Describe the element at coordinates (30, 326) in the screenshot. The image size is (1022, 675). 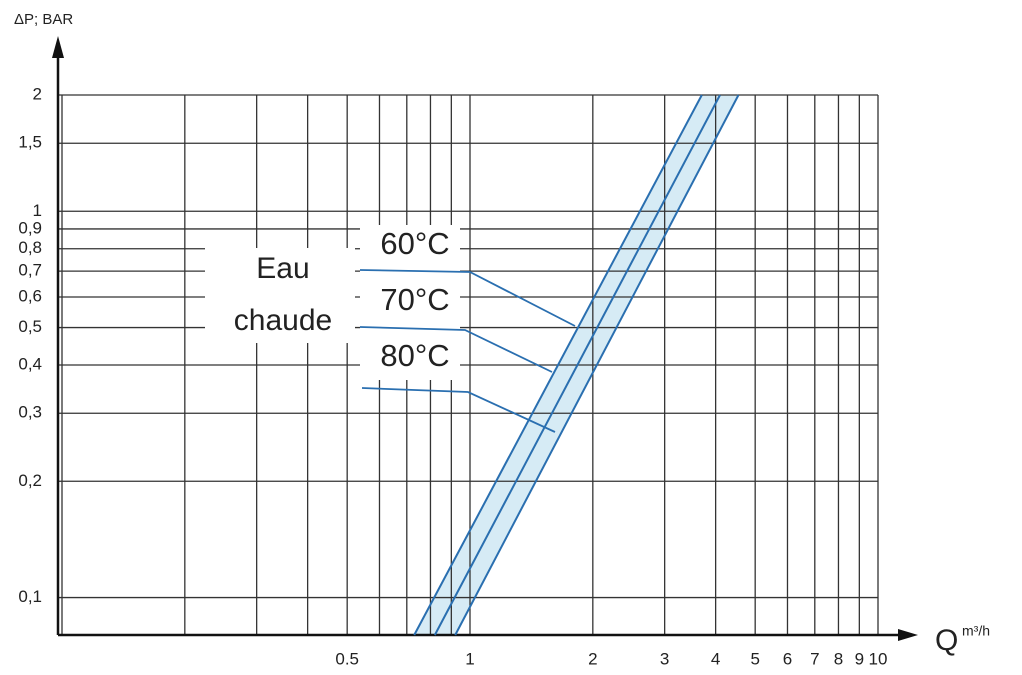
I see `y-tick-label: 0,5` at that location.